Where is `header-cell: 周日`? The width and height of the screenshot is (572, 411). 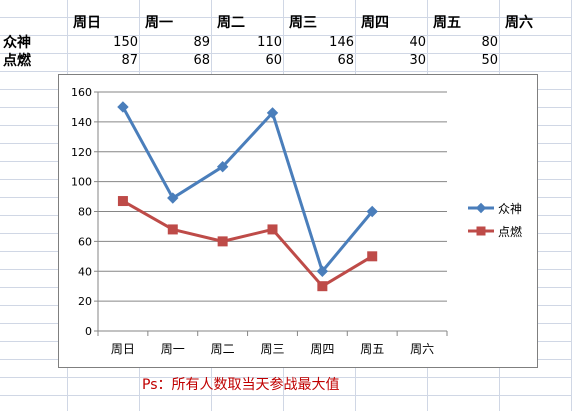 header-cell: 周日 is located at coordinates (87, 23).